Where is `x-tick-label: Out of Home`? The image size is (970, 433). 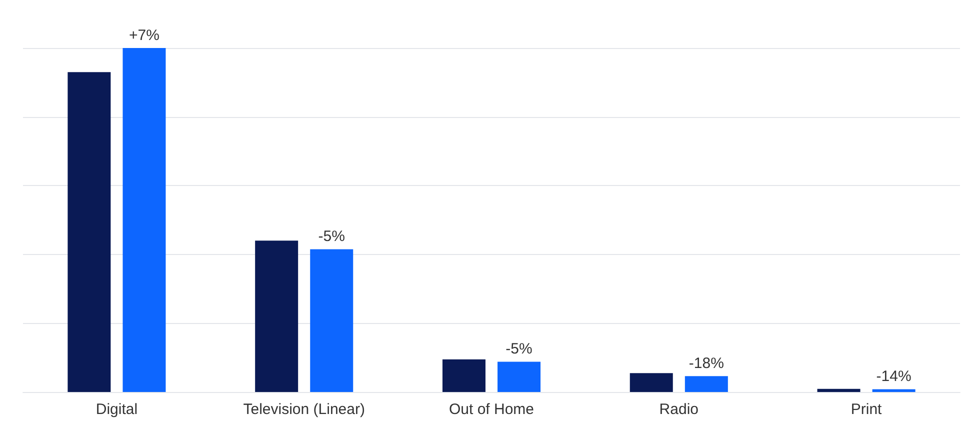 x-tick-label: Out of Home is located at coordinates (491, 409).